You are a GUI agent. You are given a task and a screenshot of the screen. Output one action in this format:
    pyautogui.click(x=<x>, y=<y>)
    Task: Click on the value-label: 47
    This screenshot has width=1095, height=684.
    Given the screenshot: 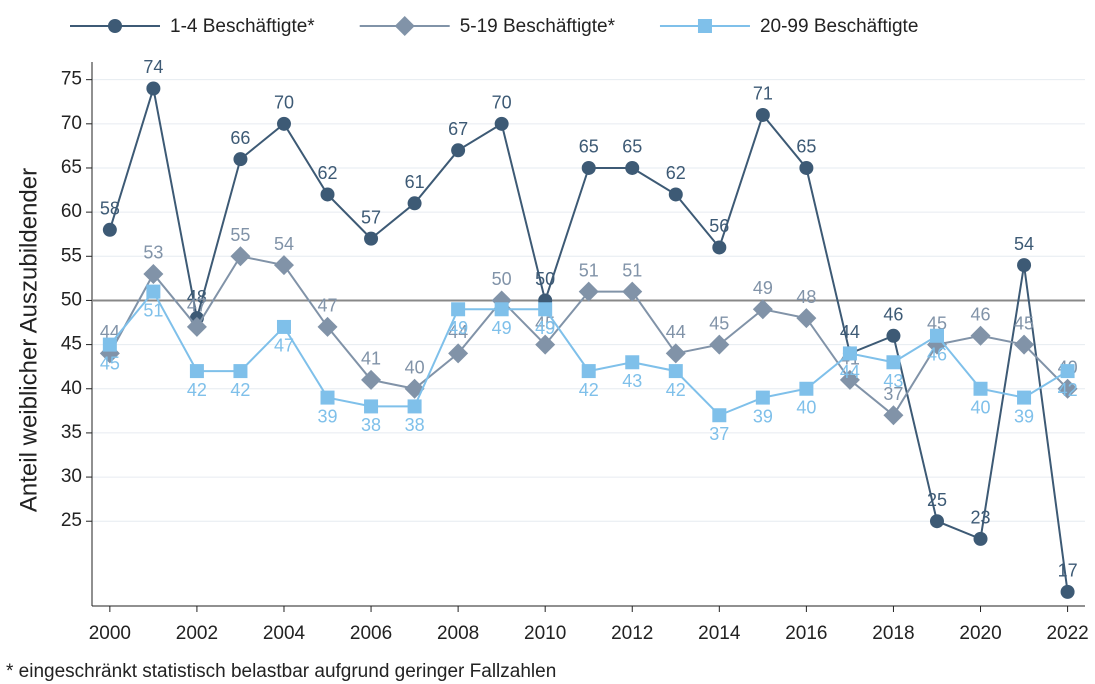 What is the action you would take?
    pyautogui.click(x=284, y=346)
    